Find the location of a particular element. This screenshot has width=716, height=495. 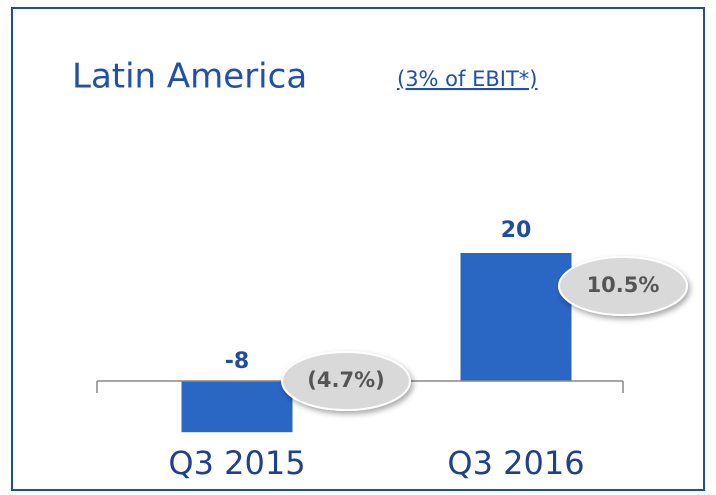

chart-title: Latin America is located at coordinates (189, 77).